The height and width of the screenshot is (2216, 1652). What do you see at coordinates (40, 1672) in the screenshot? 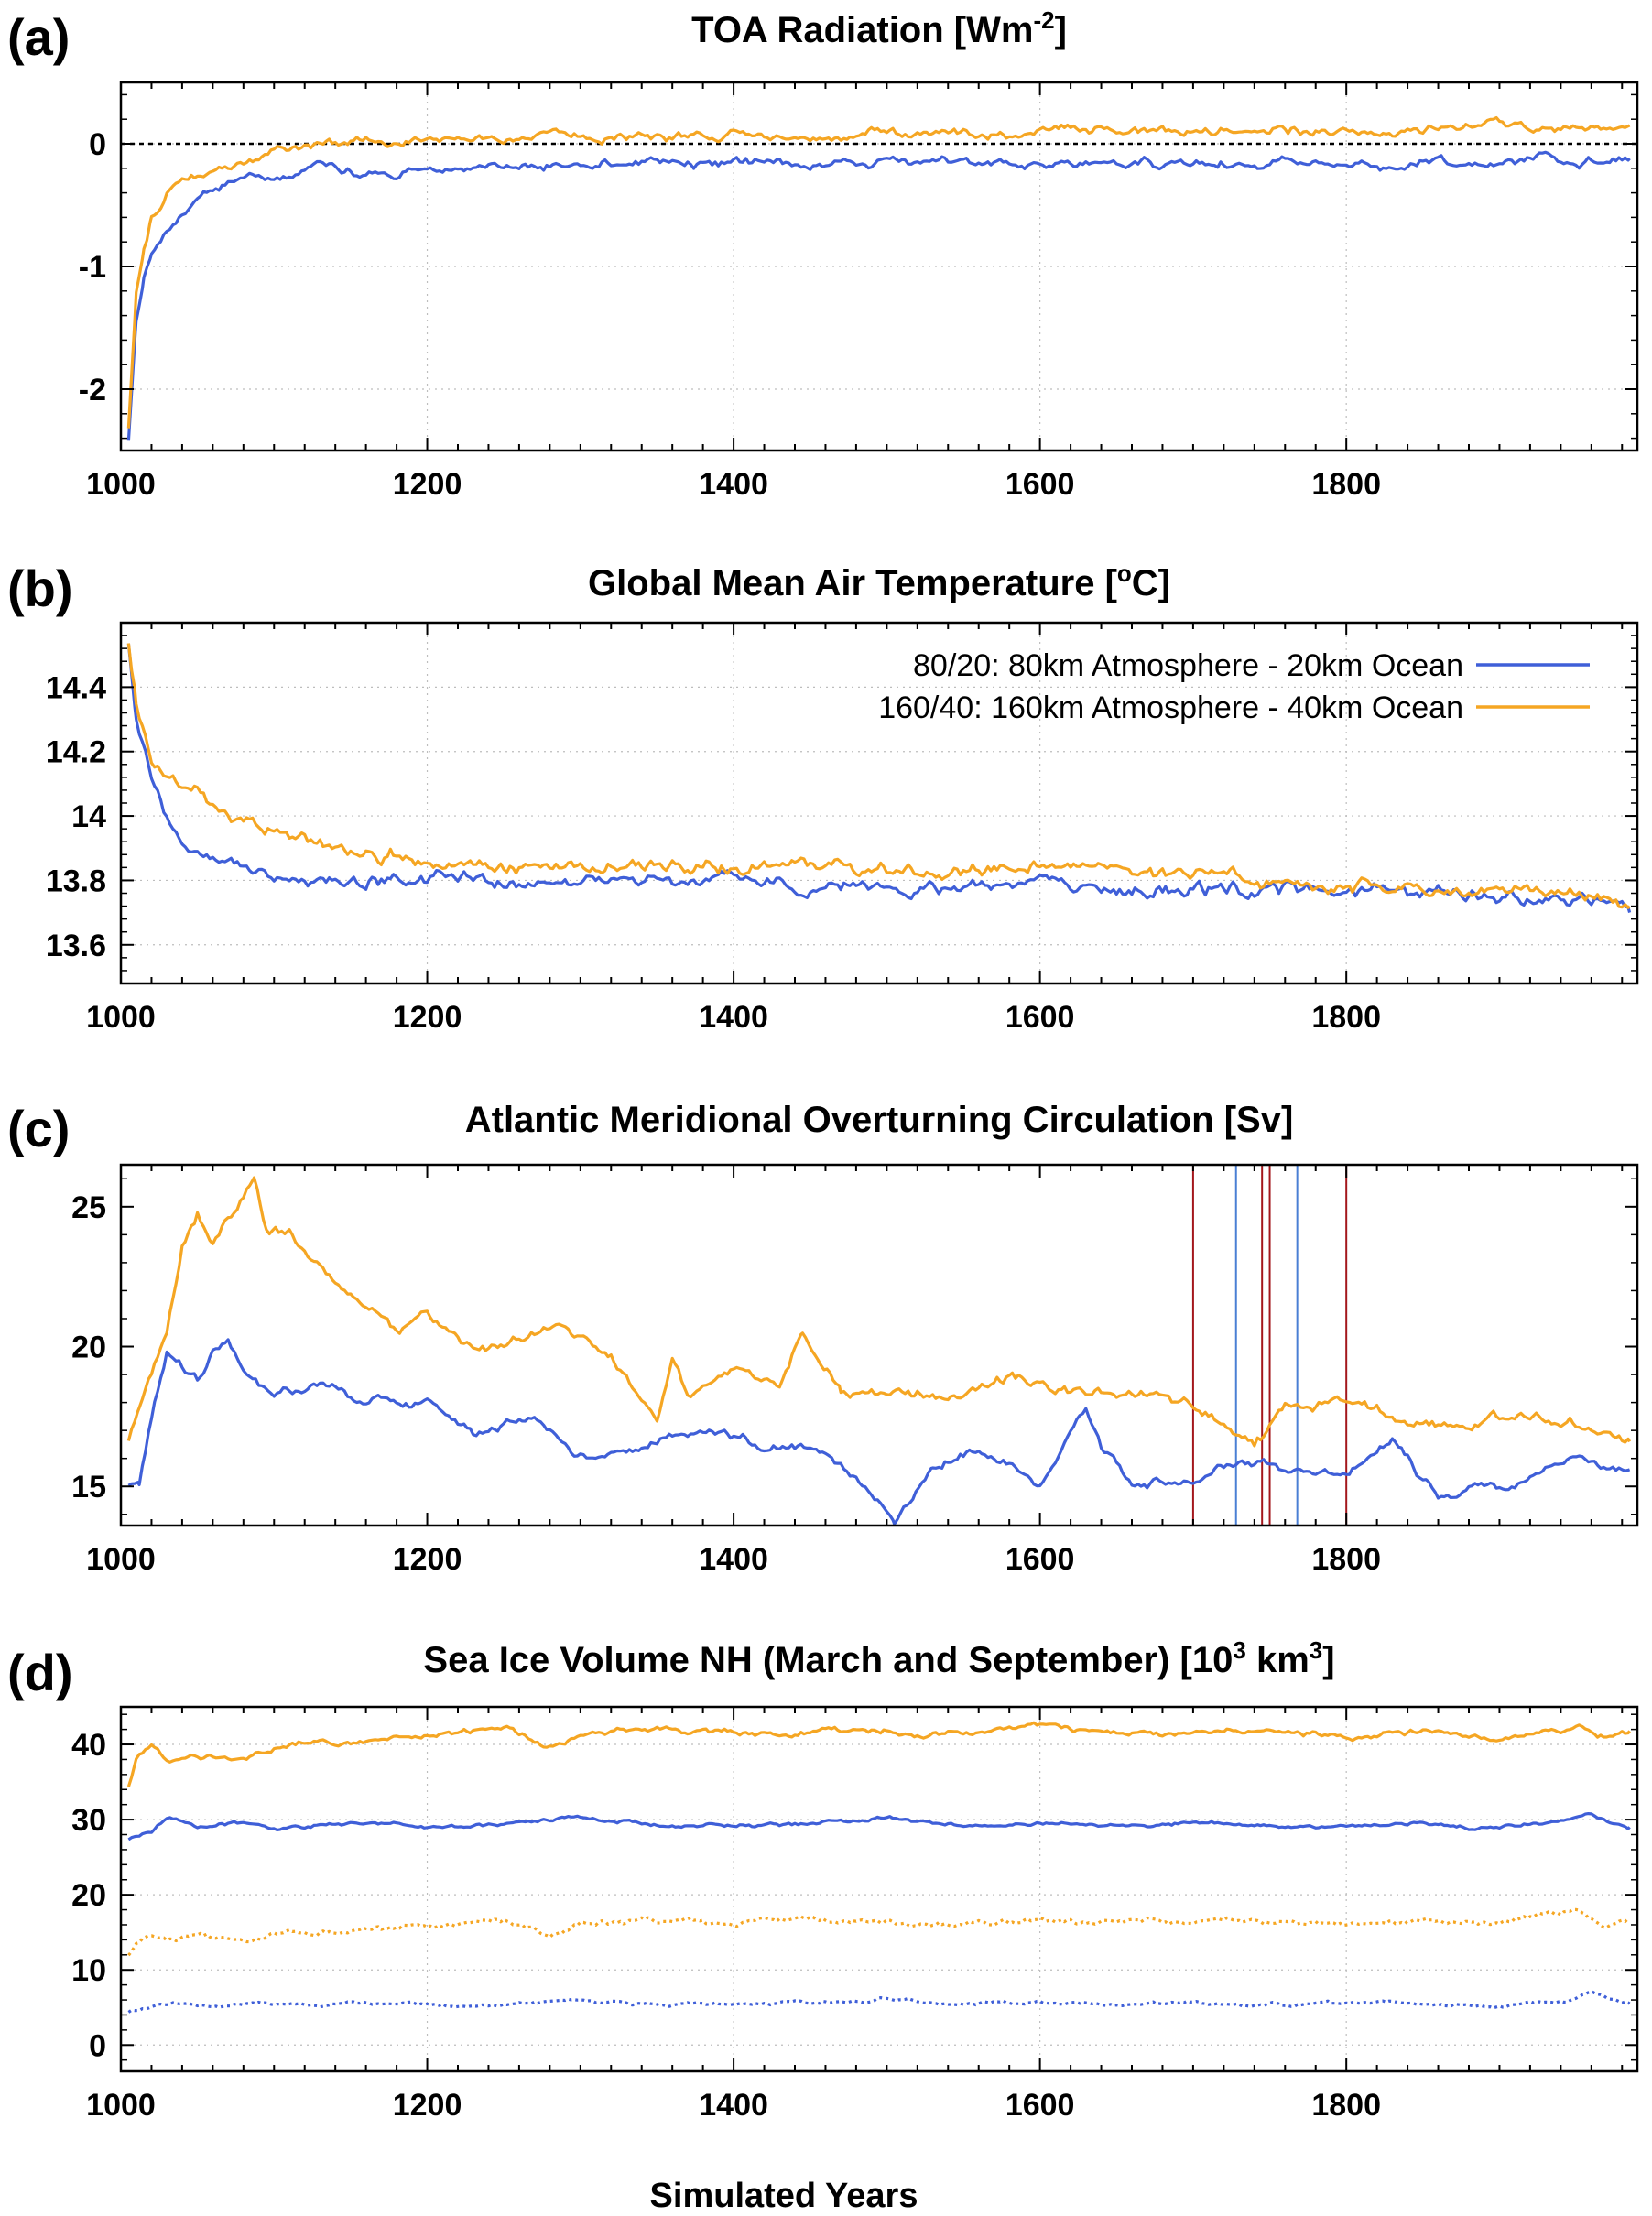
I see `panel-letter: (d)` at bounding box center [40, 1672].